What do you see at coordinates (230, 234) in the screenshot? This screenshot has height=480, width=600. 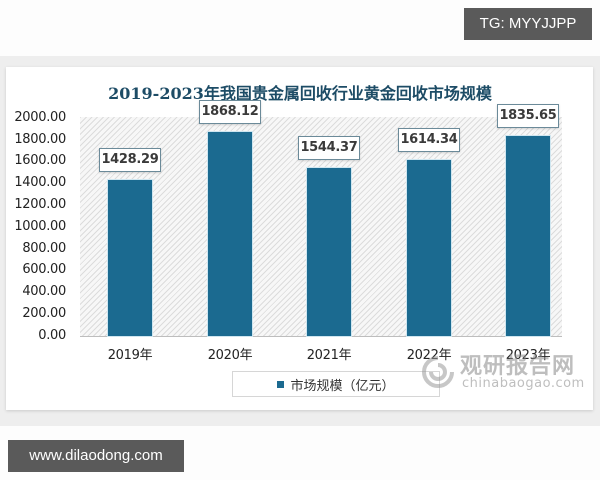 I see `bar-2020` at bounding box center [230, 234].